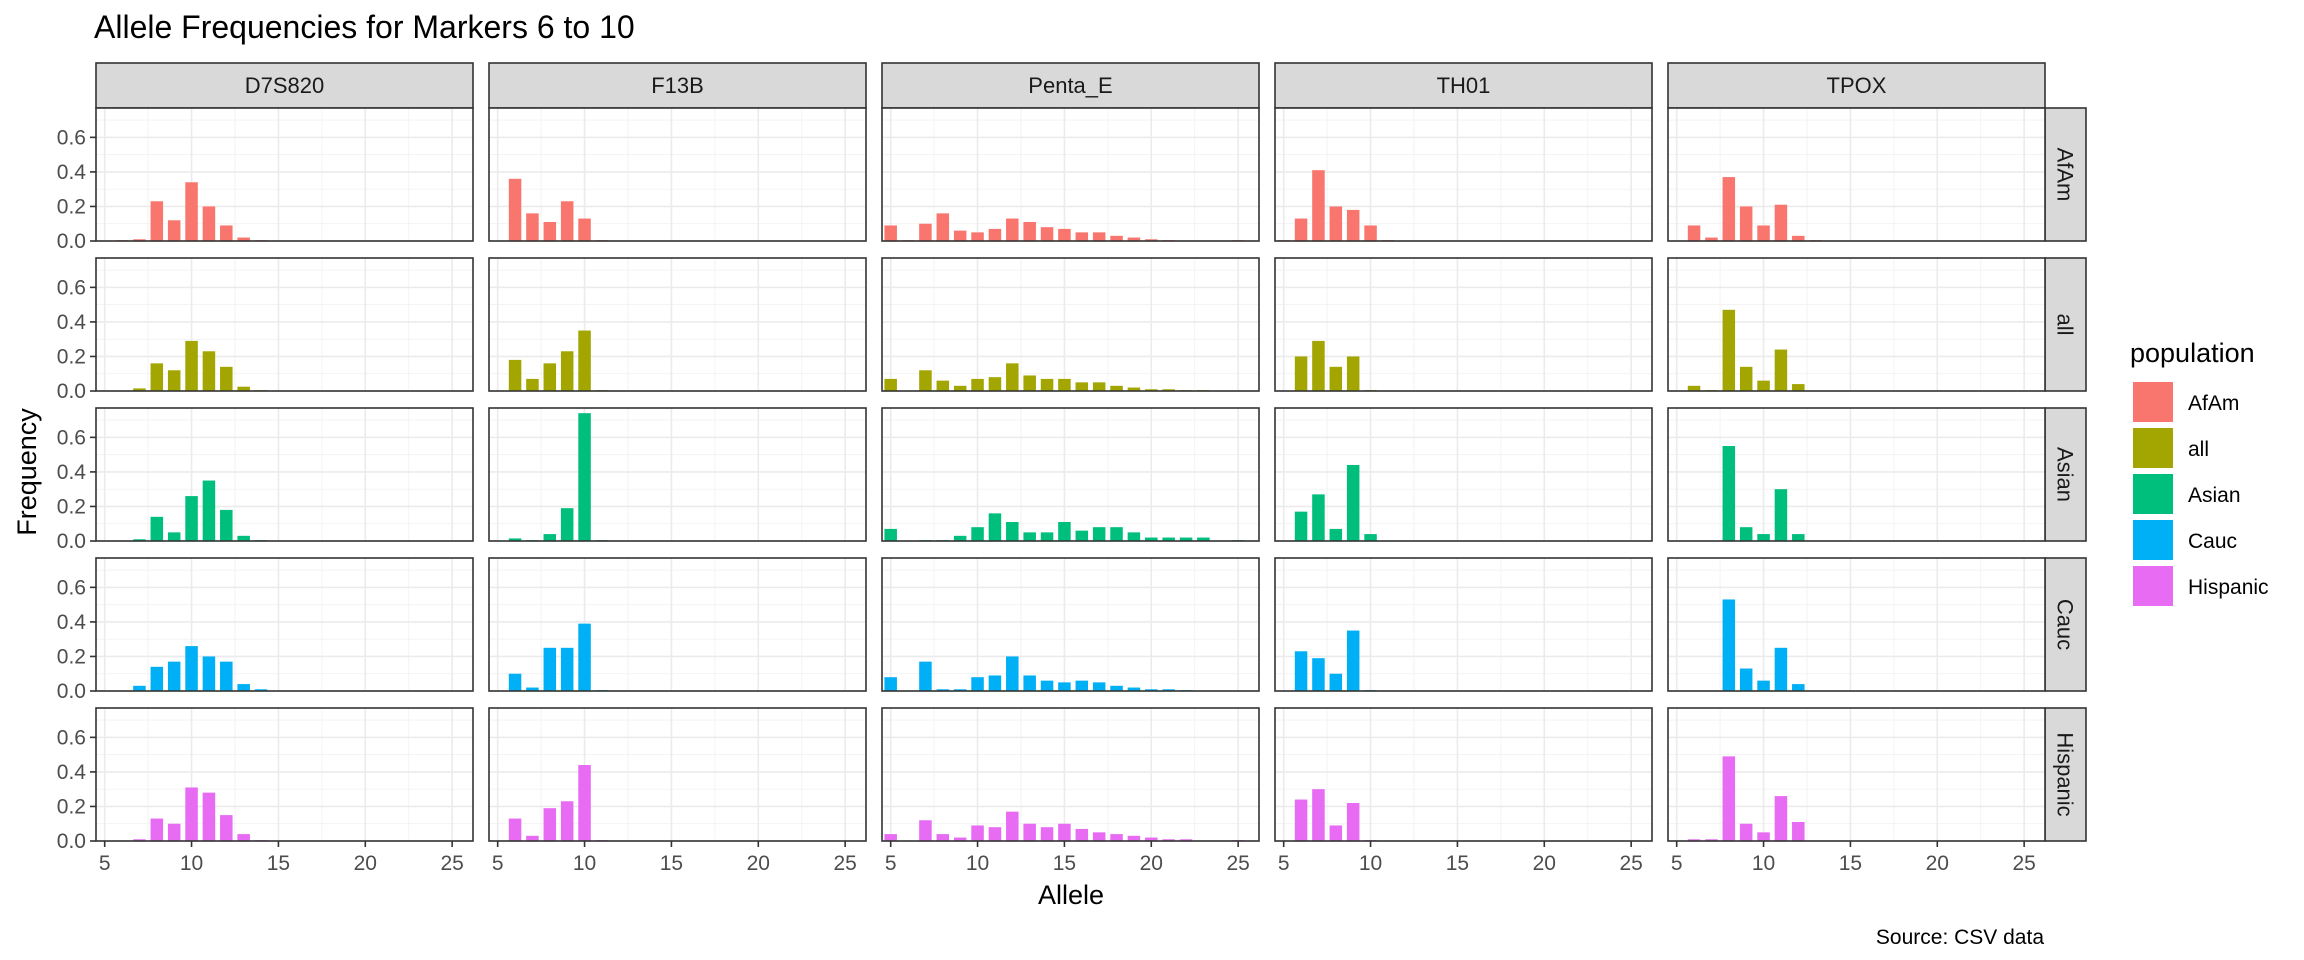 The image size is (2304, 960). Describe the element at coordinates (1071, 895) in the screenshot. I see `x-axis-title: Allele` at that location.